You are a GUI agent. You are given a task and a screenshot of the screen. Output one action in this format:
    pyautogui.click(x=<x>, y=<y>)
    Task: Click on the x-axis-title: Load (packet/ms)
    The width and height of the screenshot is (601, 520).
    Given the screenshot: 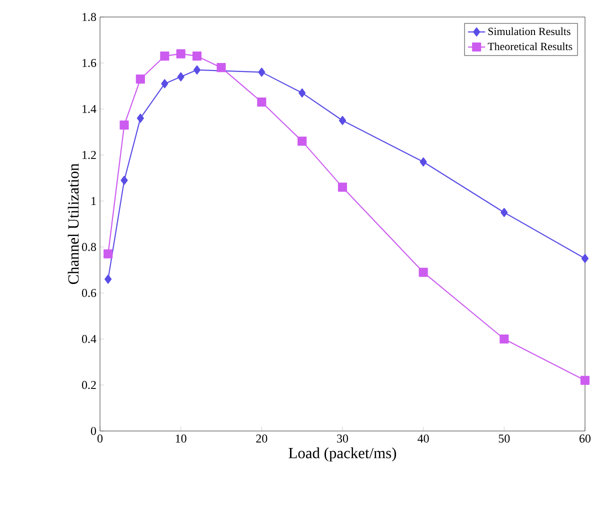 What is the action you would take?
    pyautogui.click(x=342, y=454)
    